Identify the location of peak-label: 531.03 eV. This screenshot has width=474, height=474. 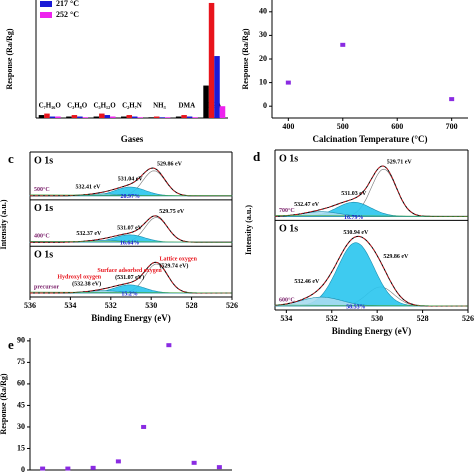
(354, 194).